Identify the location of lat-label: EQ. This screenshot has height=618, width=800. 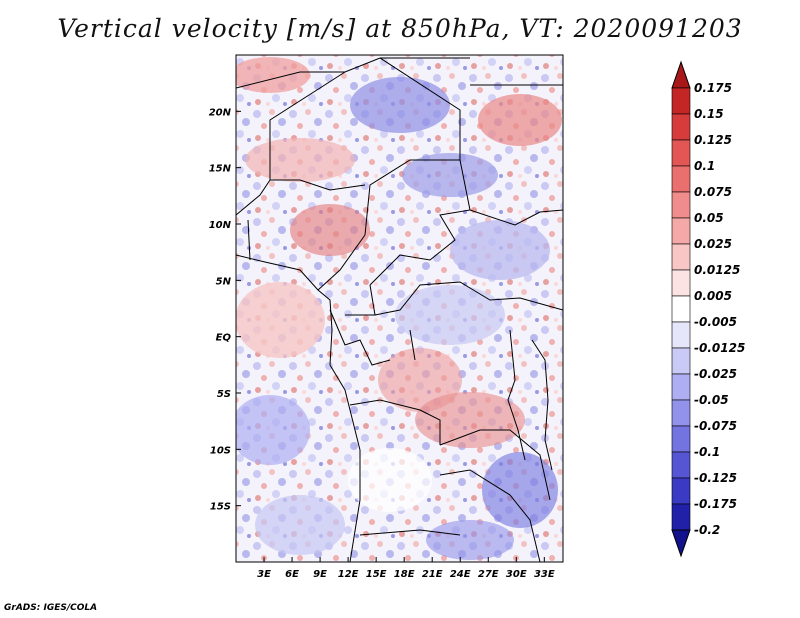
(224, 338).